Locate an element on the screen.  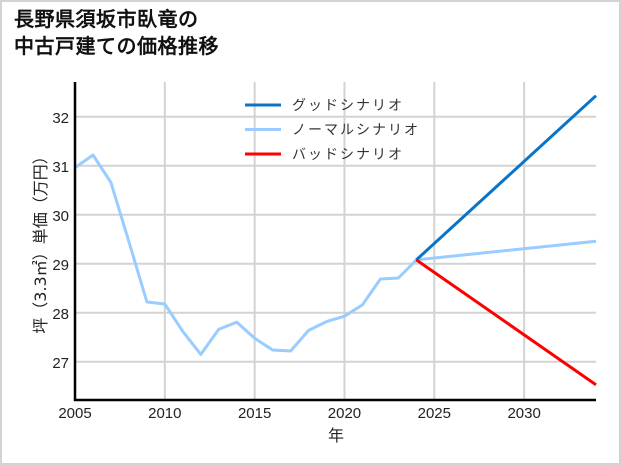
y-tick-label: 29 is located at coordinates (60, 265).